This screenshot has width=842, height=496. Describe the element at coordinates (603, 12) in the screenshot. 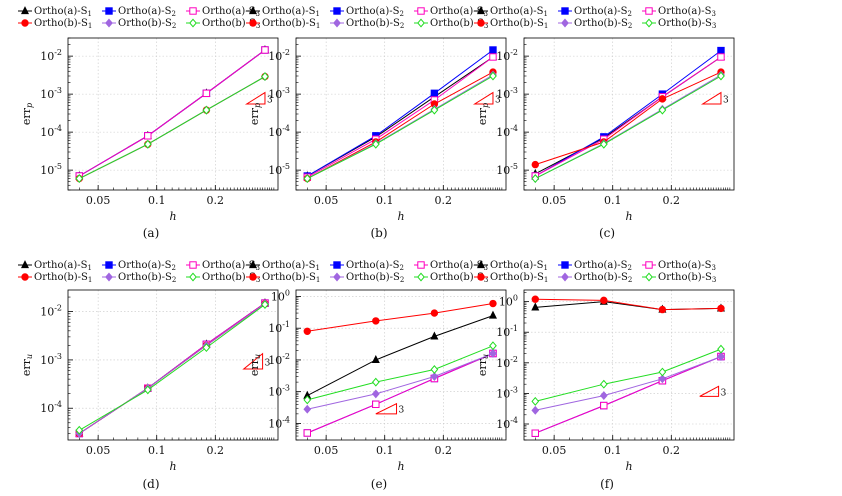

I see `legend-label: Ortho(a)-S2` at that location.